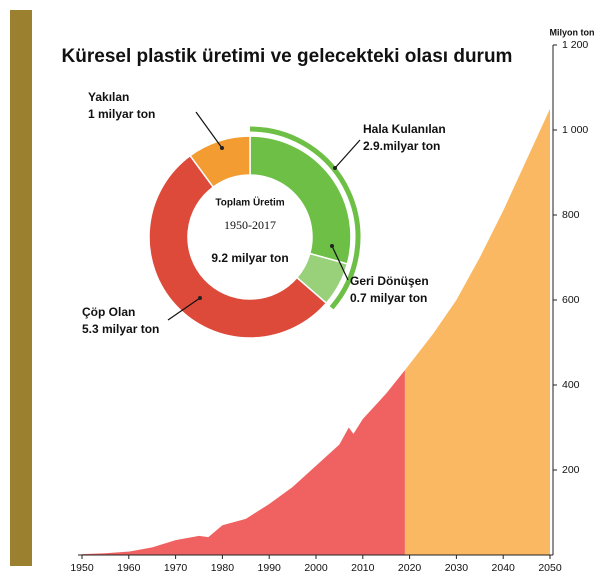  What do you see at coordinates (575, 45) in the screenshot?
I see `y-tick-label: 1 200` at bounding box center [575, 45].